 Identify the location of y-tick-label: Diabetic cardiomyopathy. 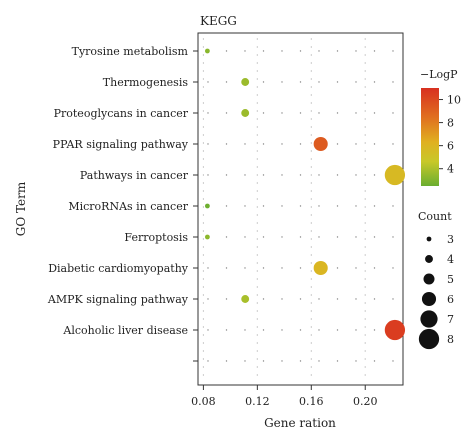
(118, 268).